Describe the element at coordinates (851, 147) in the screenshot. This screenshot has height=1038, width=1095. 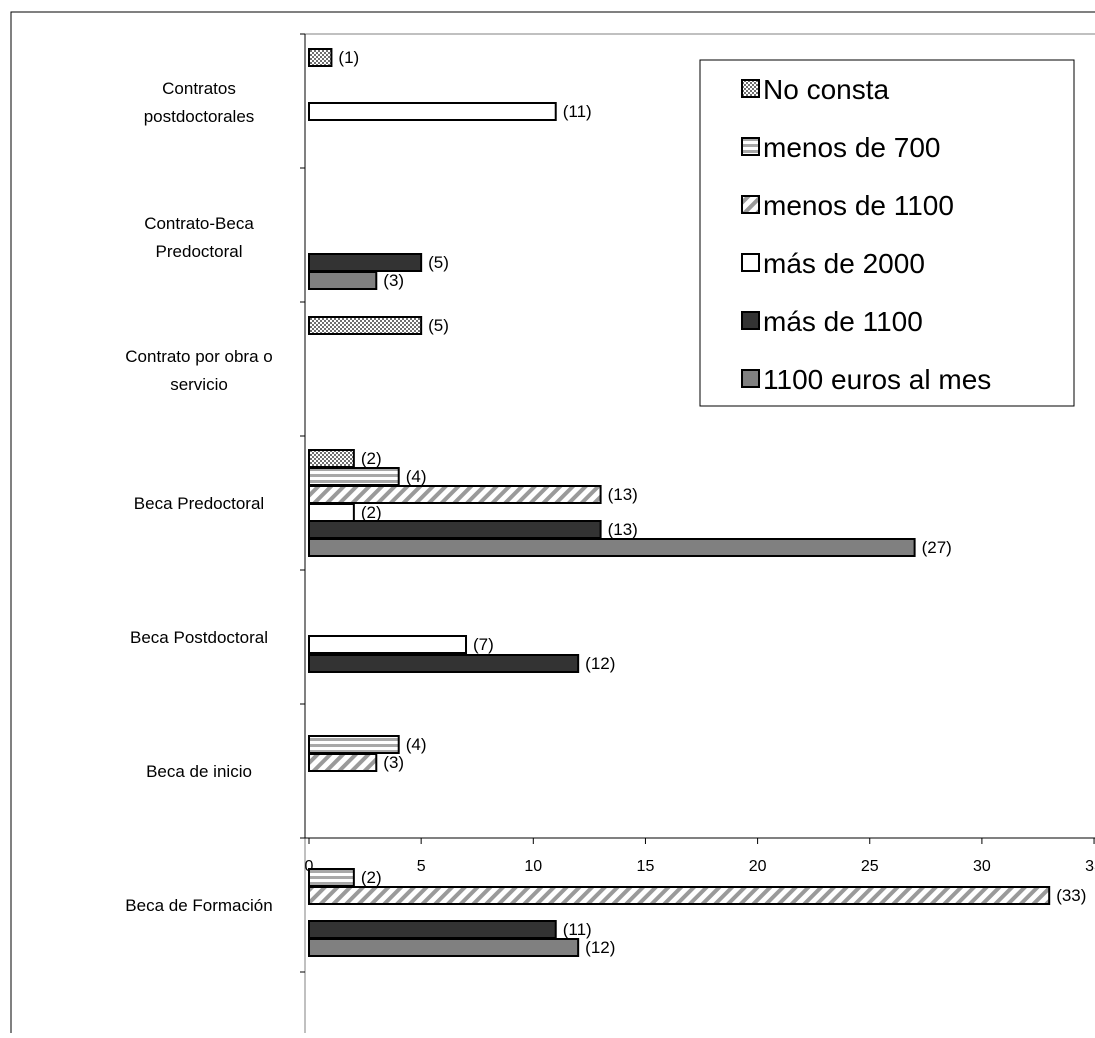
I see `legend-label: menos de 700` at that location.